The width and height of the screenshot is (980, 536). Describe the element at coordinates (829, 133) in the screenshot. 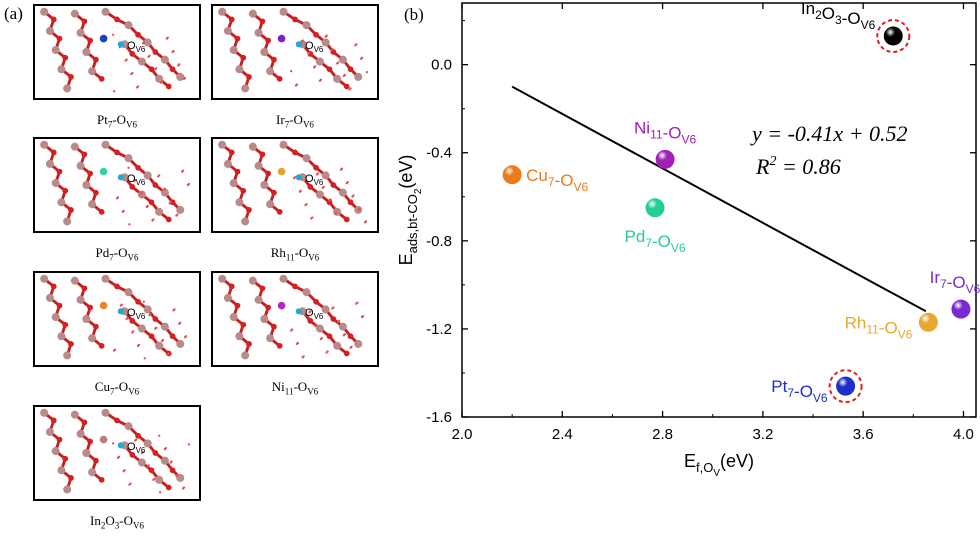

I see `fit-equation: y = -0.41x + 0.52` at that location.